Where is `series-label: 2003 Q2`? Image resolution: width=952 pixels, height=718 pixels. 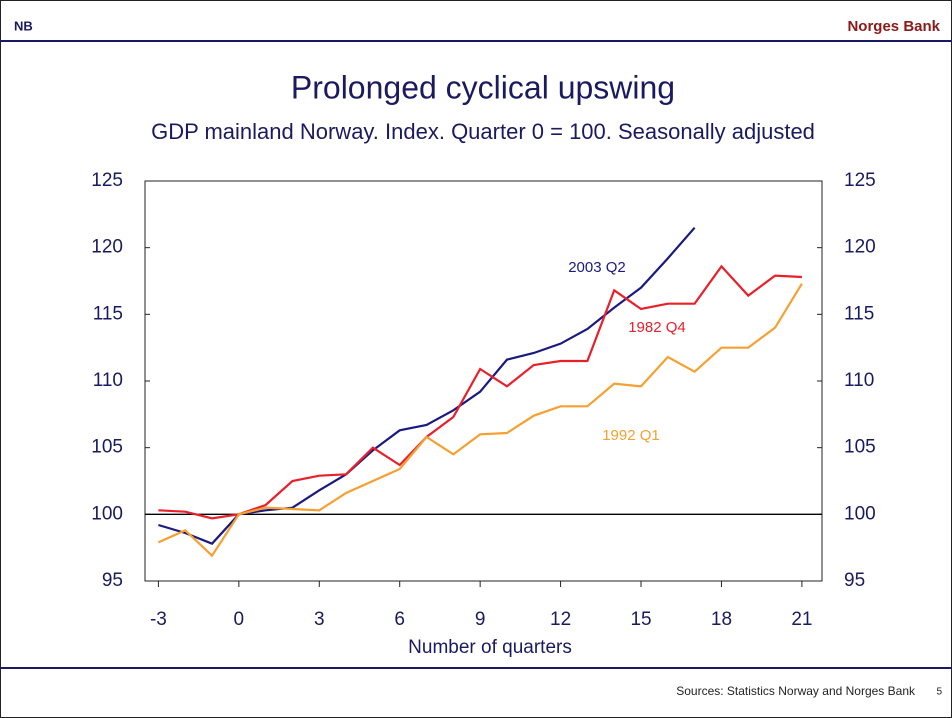 series-label: 2003 Q2 is located at coordinates (597, 267).